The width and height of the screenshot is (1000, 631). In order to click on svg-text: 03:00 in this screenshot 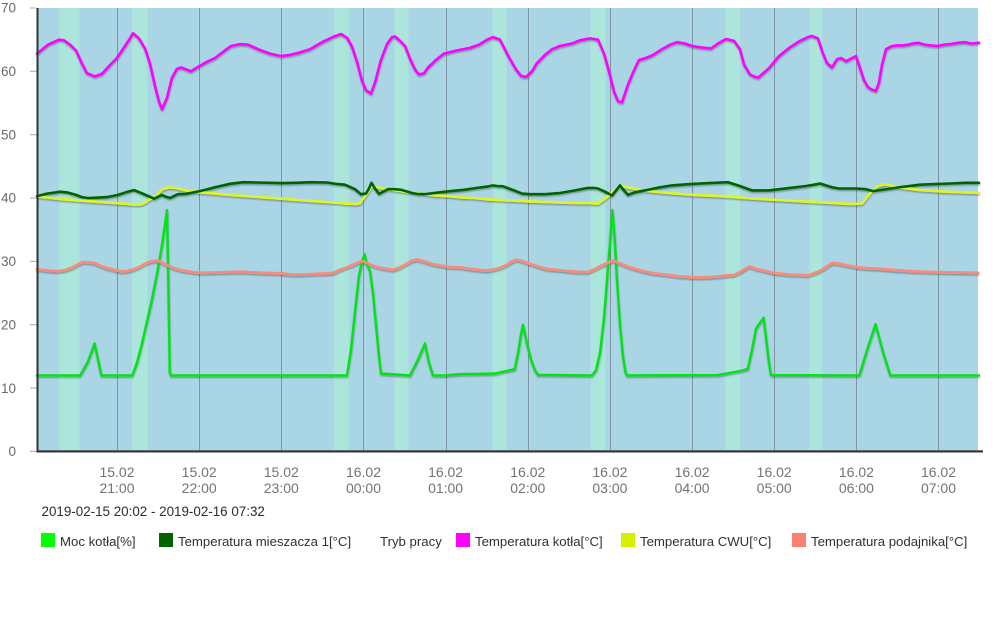, I will do `click(609, 488)`.